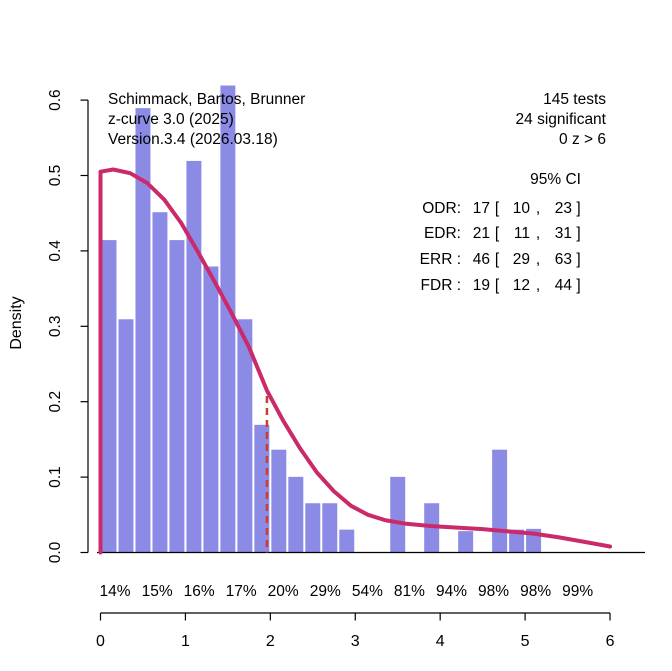  Describe the element at coordinates (441, 285) in the screenshot. I see `ci-label: FDR :` at that location.